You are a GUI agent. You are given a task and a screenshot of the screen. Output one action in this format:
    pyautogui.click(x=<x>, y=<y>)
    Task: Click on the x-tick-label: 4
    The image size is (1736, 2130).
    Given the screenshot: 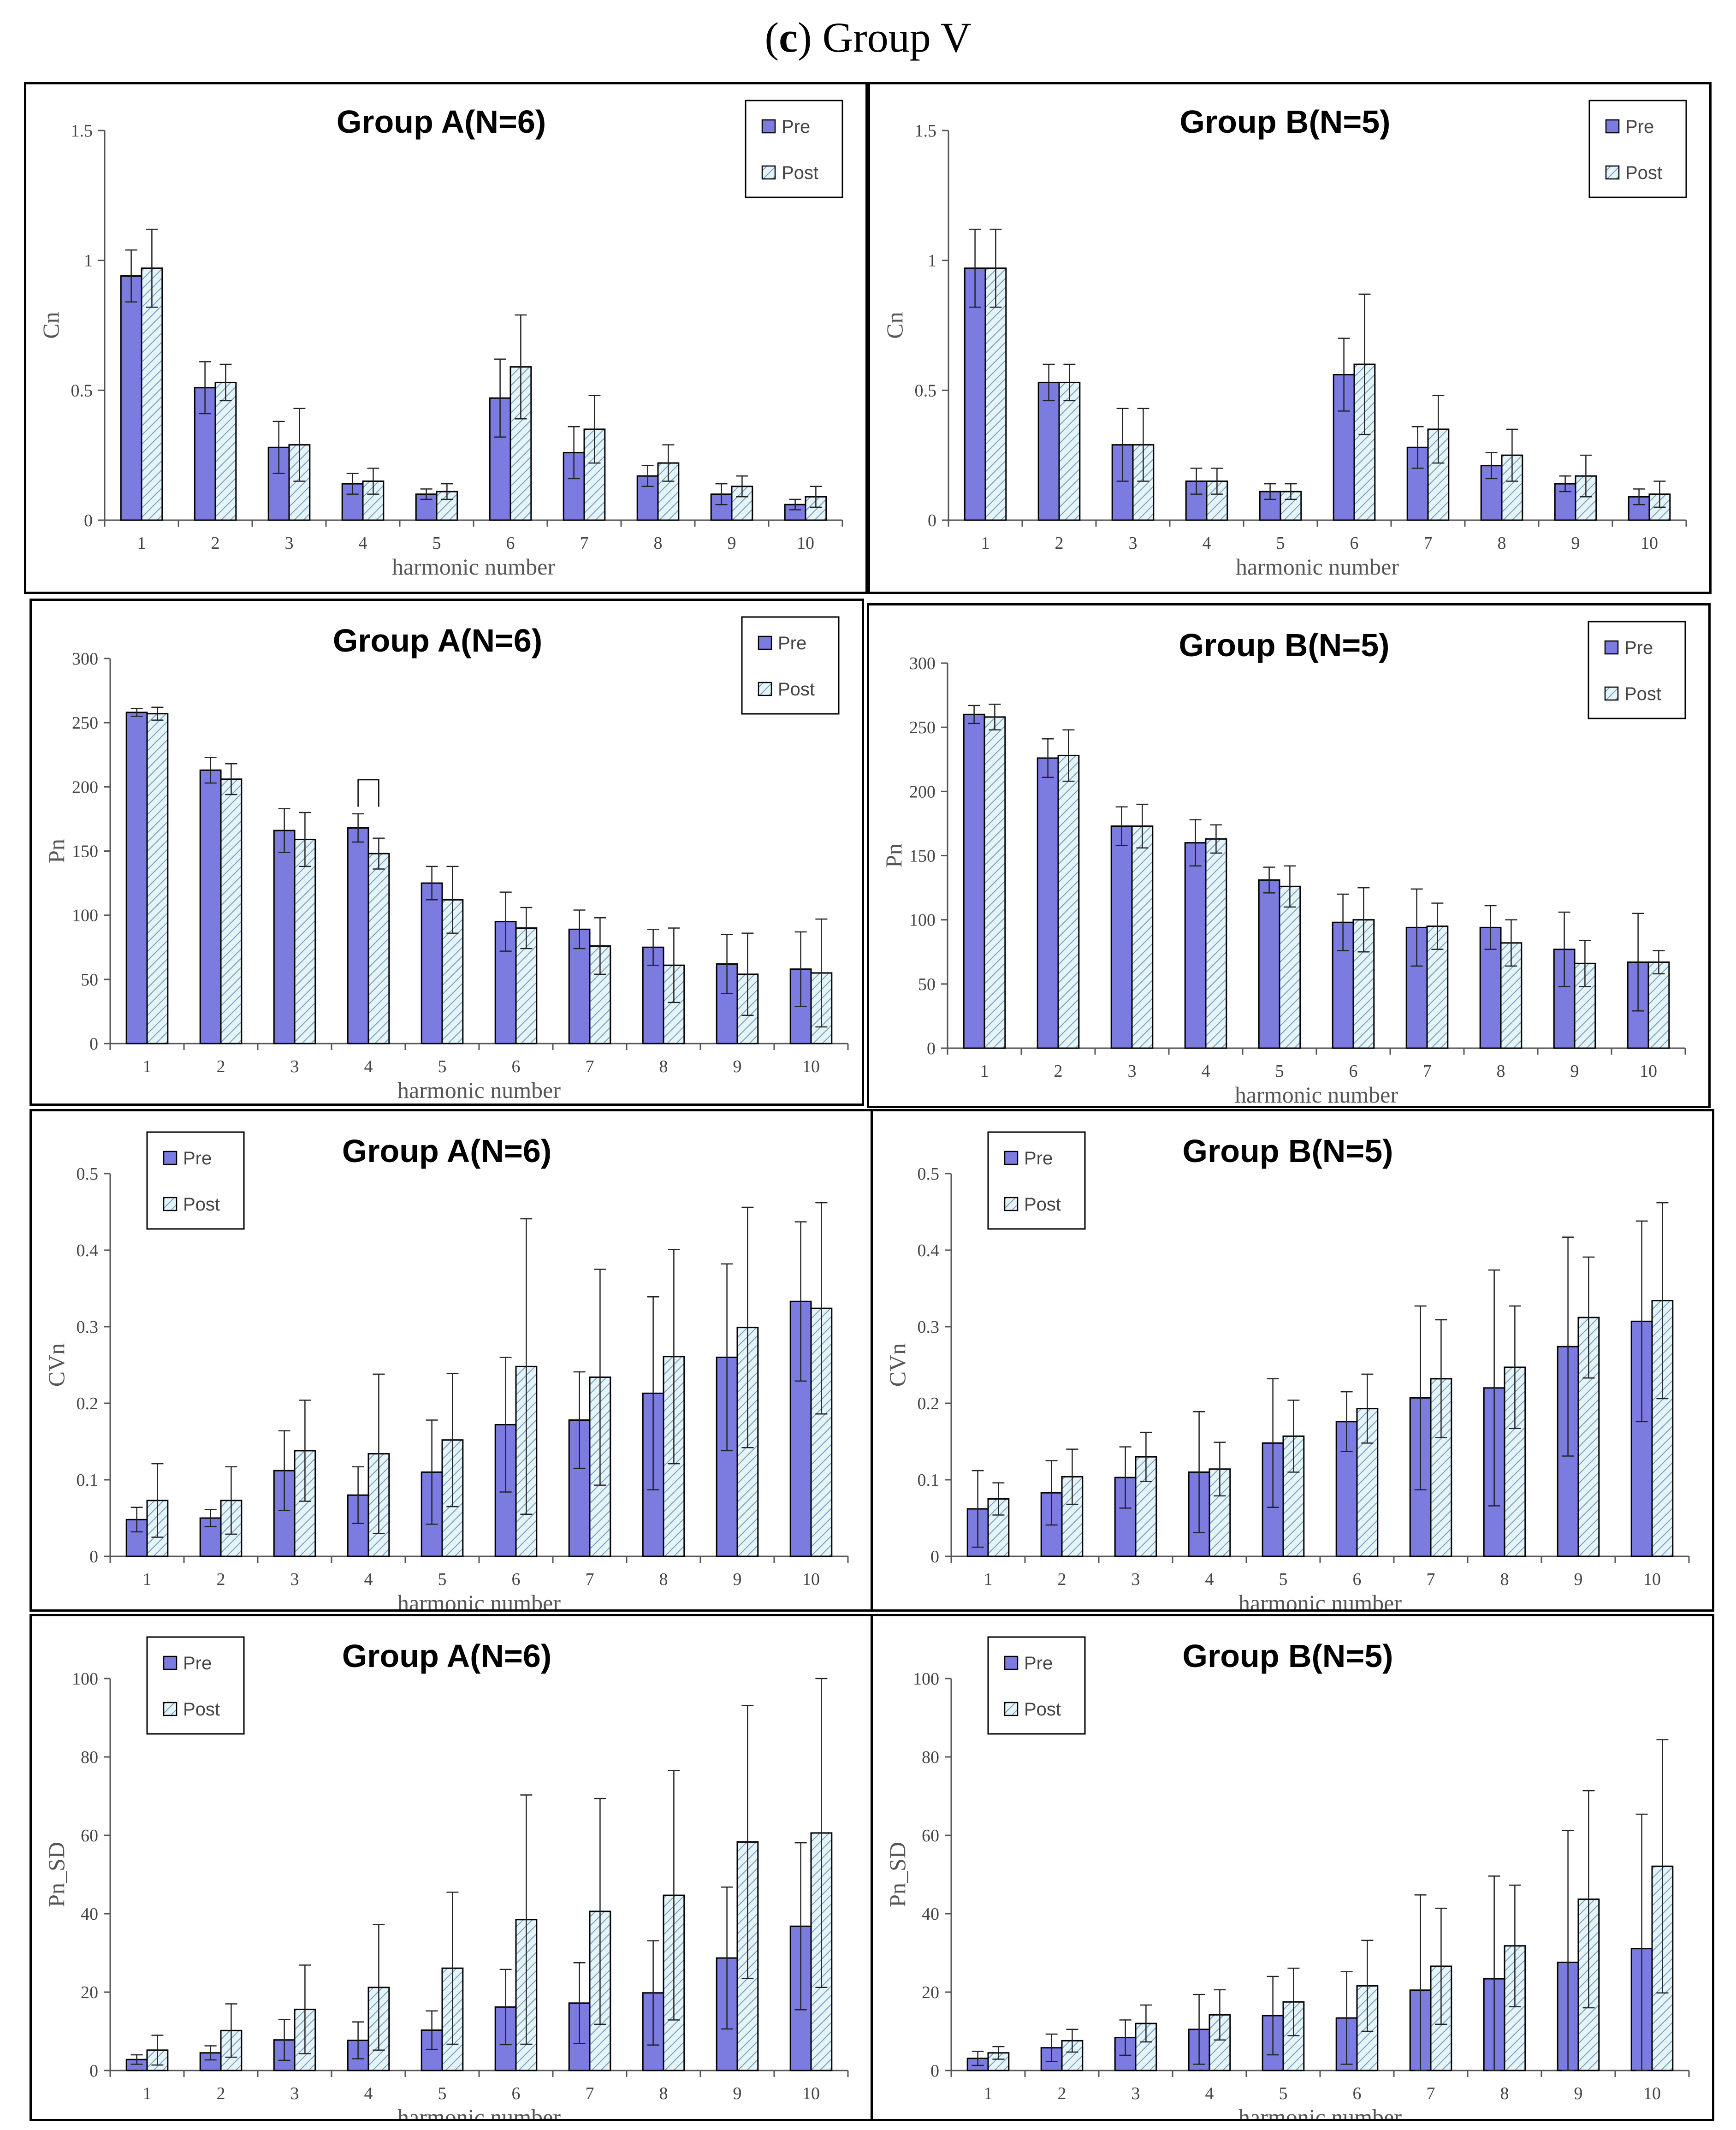 What is the action you would take?
    pyautogui.click(x=369, y=2093)
    